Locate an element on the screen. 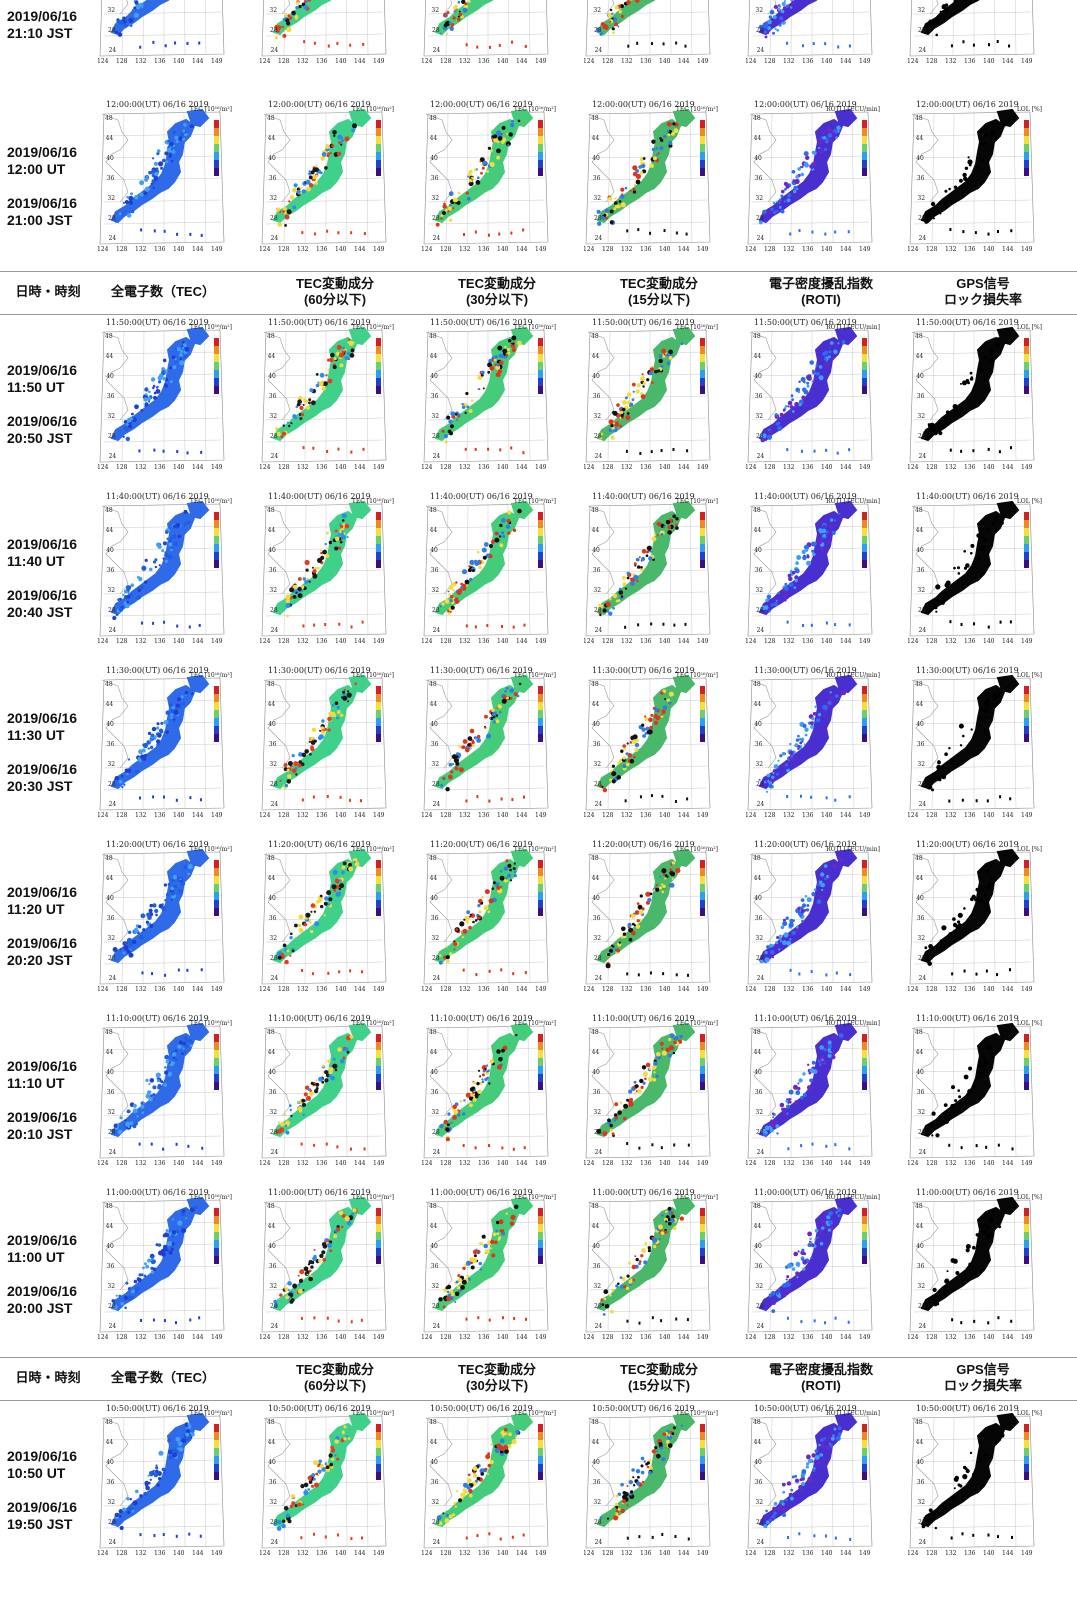  lon-tick-label: 149 is located at coordinates (379, 1337).